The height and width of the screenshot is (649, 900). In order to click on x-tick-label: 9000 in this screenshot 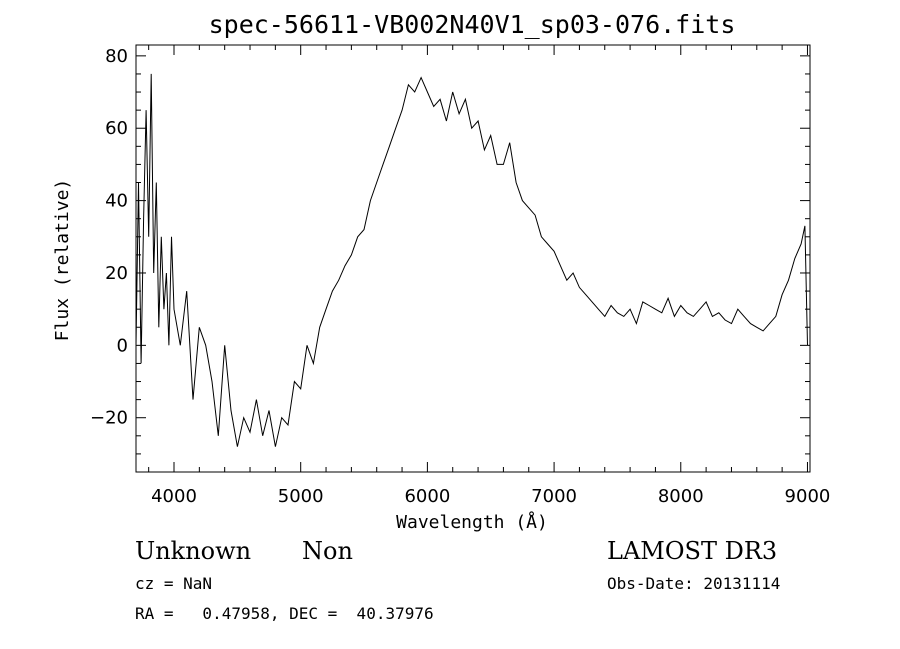, I will do `click(808, 496)`.